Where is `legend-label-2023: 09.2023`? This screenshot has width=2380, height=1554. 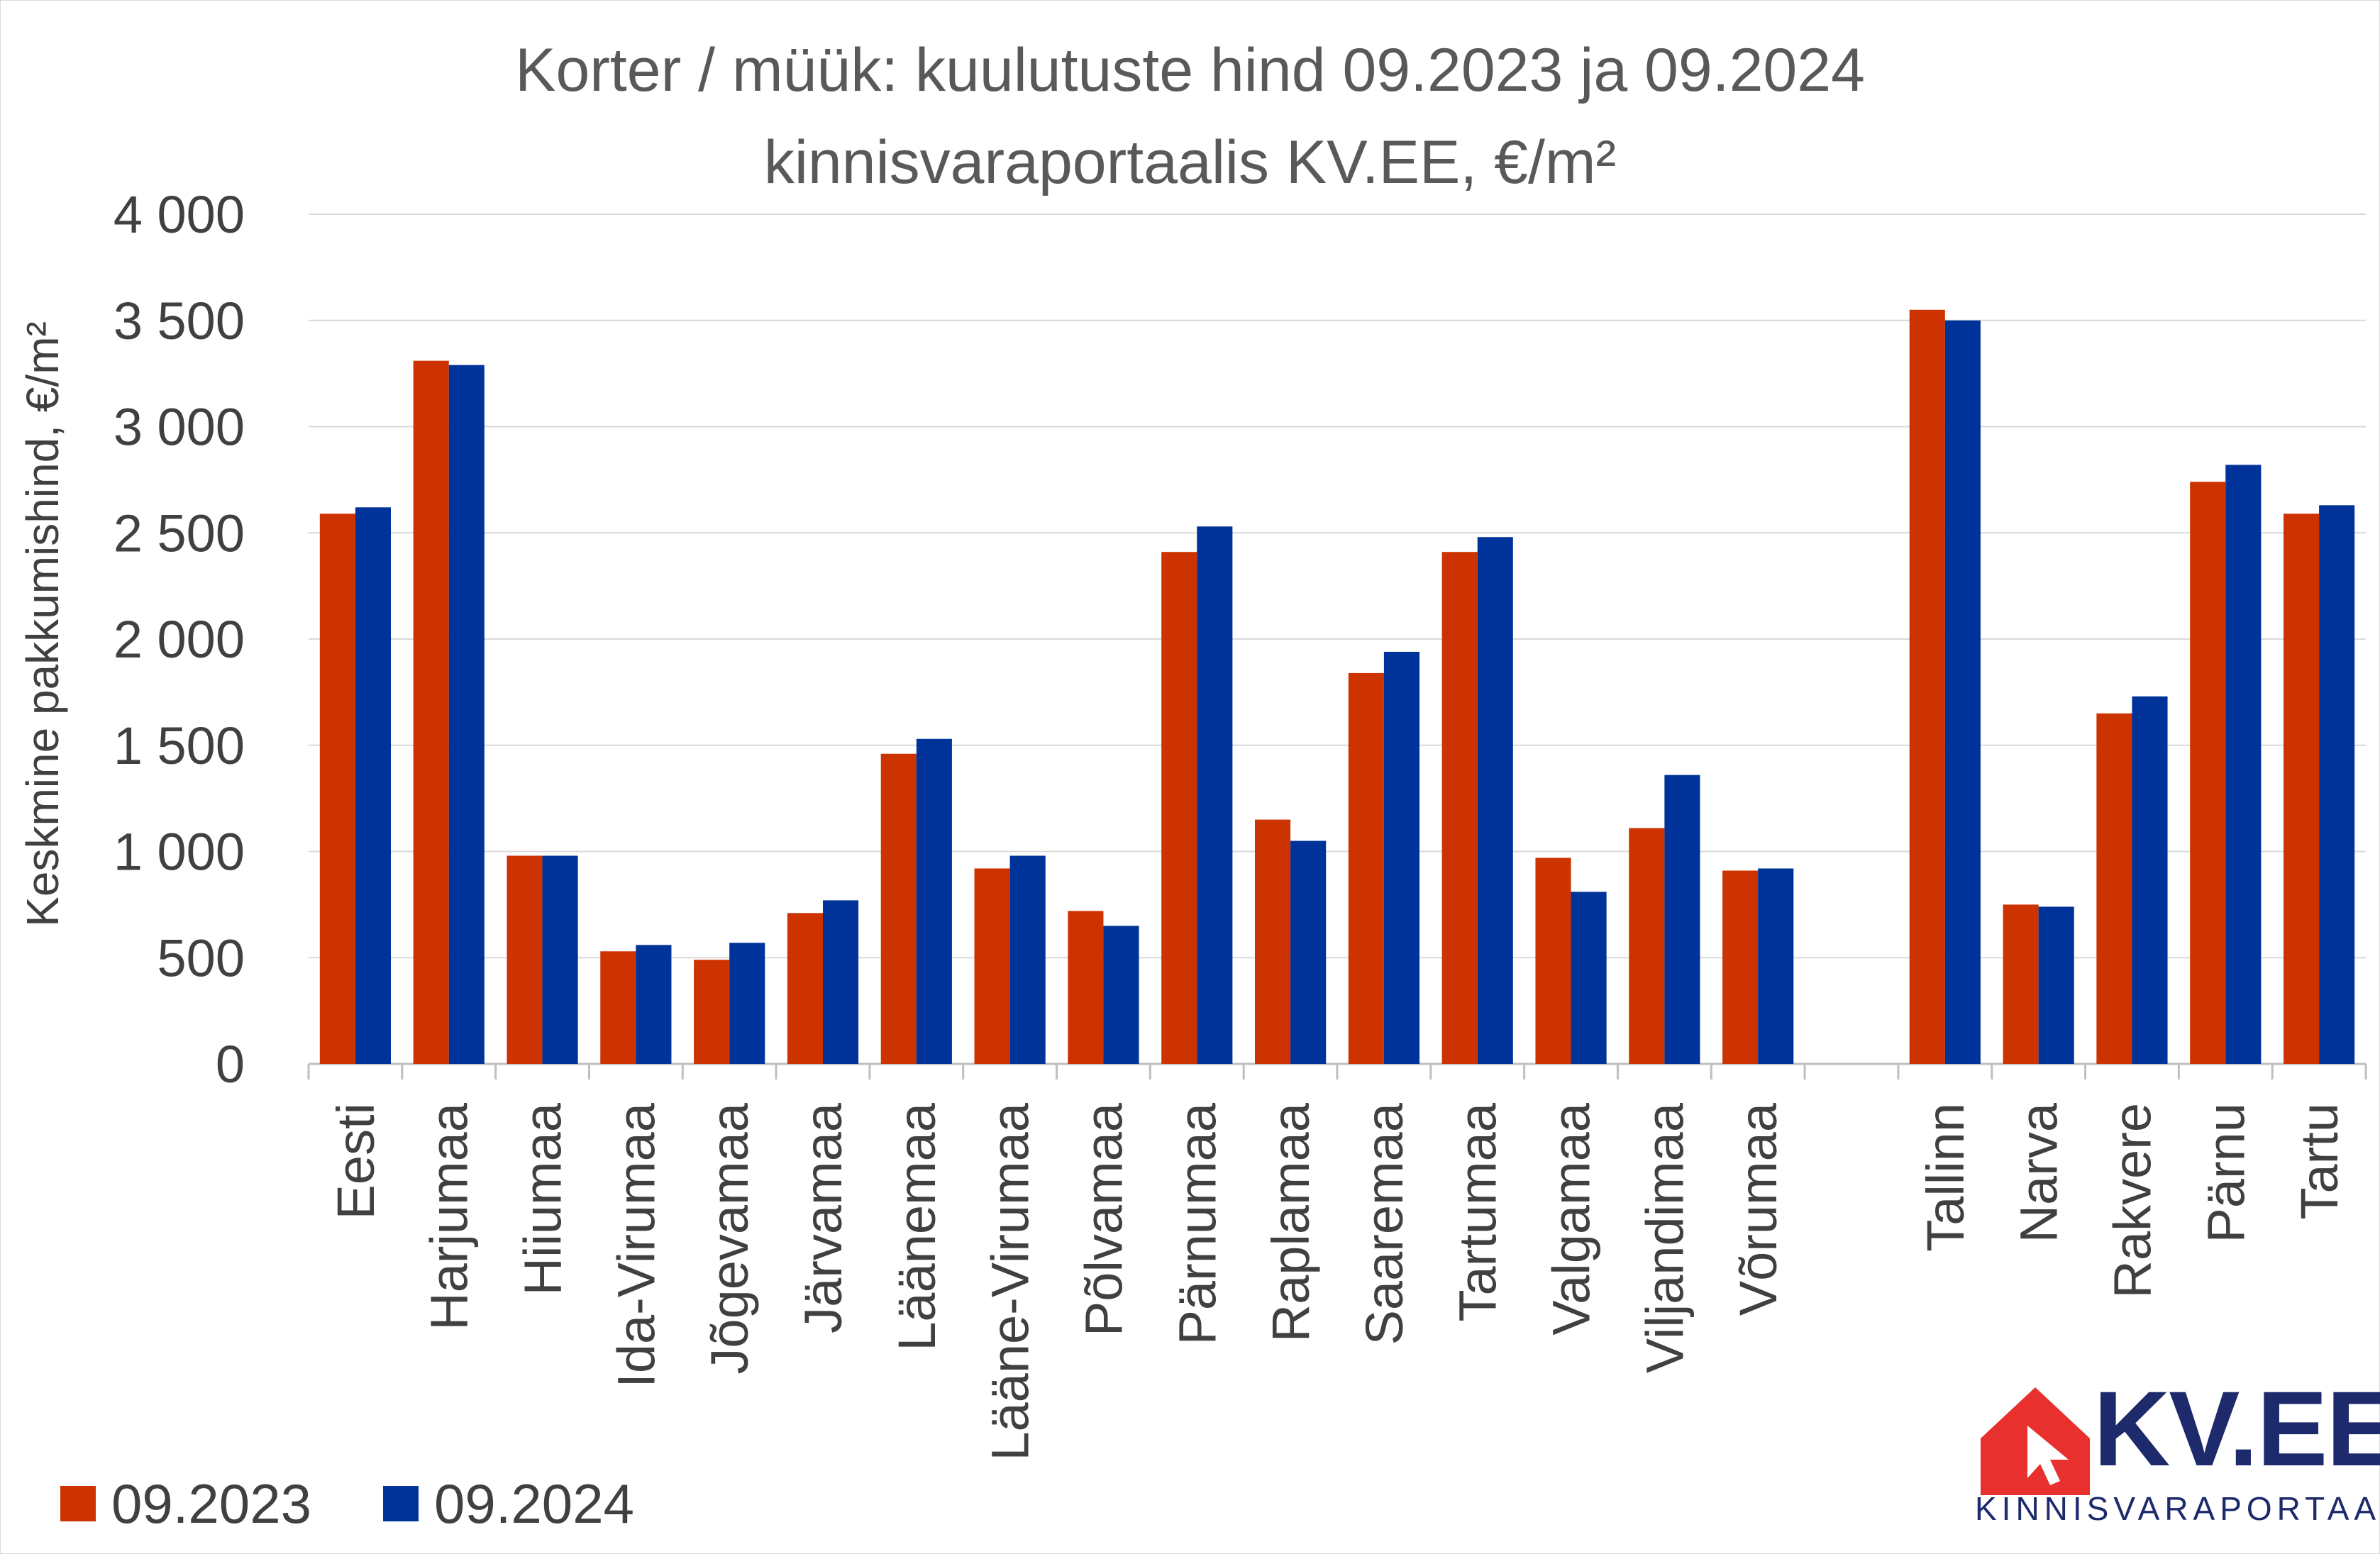
legend-label-2023: 09.2023 is located at coordinates (211, 1504).